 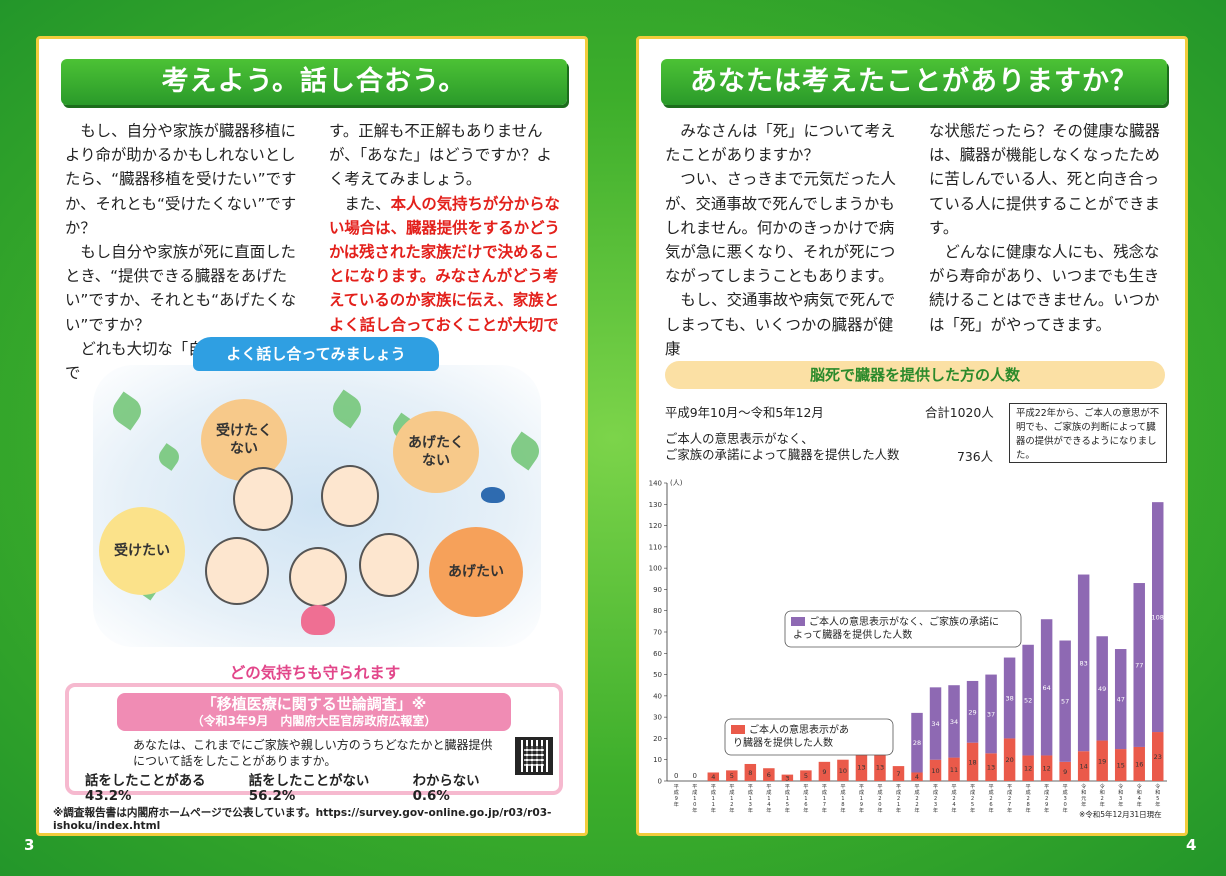 I want to click on x-tick-label: 平成 1 3 年, so click(x=750, y=798).